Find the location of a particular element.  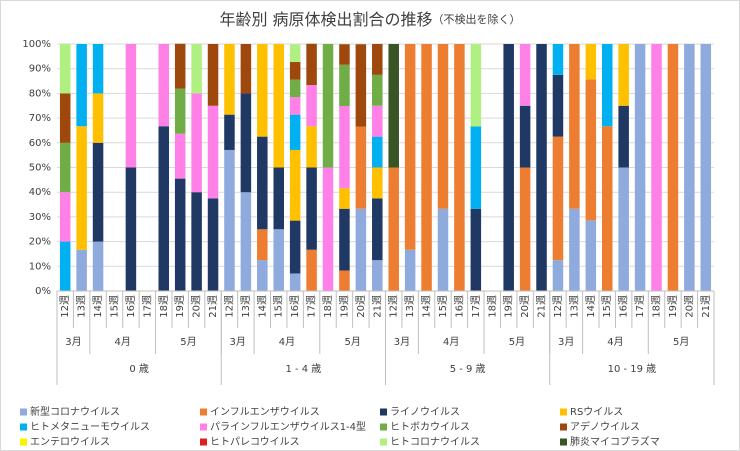

legend-label: エンテロウイルス is located at coordinates (70, 442).